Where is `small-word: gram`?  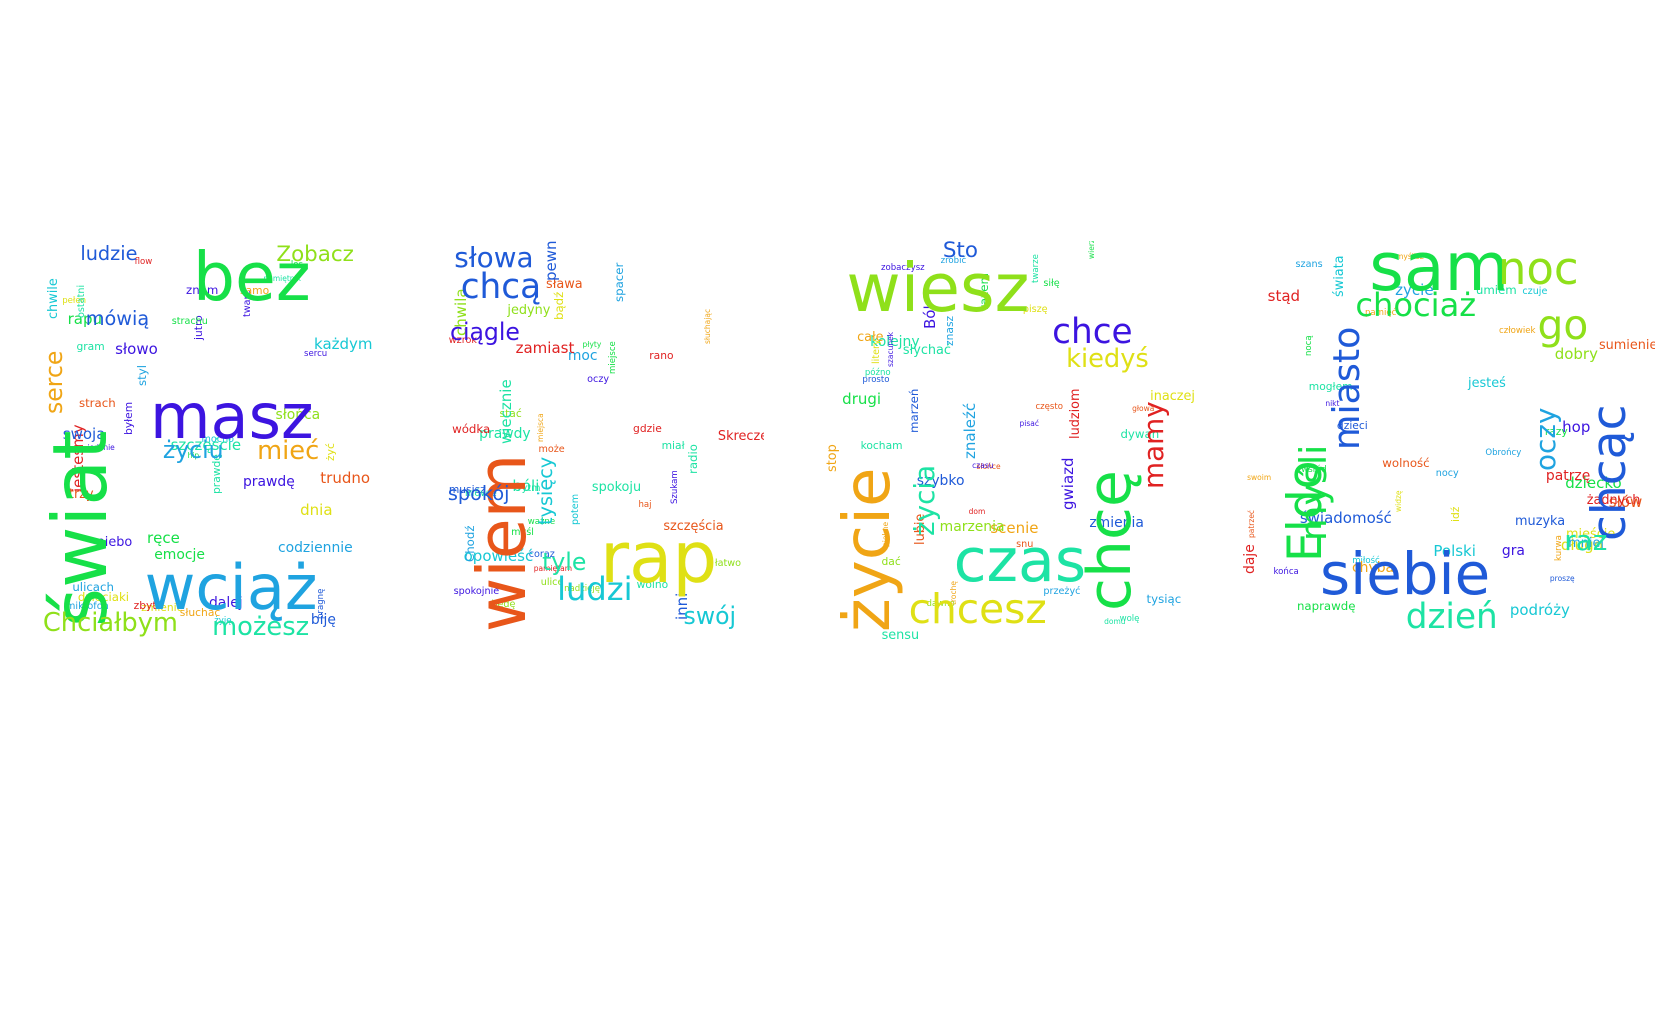 small-word: gram is located at coordinates (90, 347).